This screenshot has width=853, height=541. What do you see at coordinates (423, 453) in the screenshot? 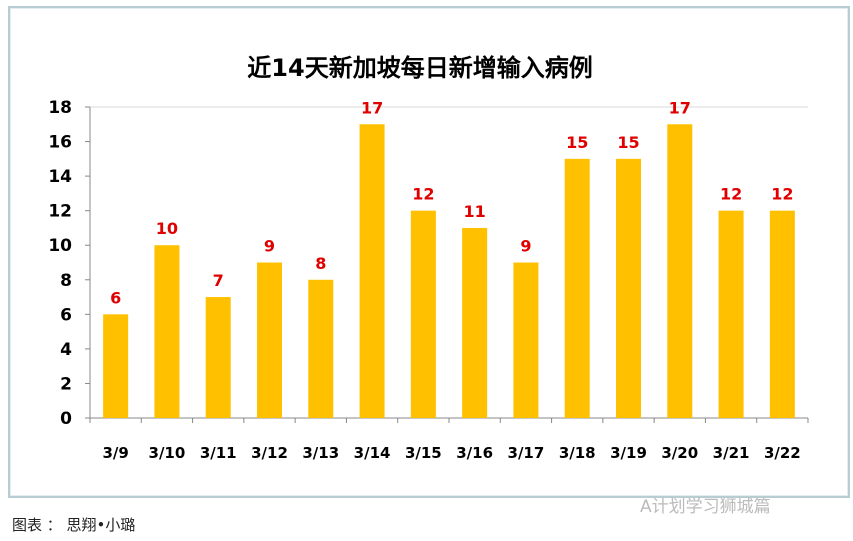
I see `x-tick-label: 3/15` at bounding box center [423, 453].